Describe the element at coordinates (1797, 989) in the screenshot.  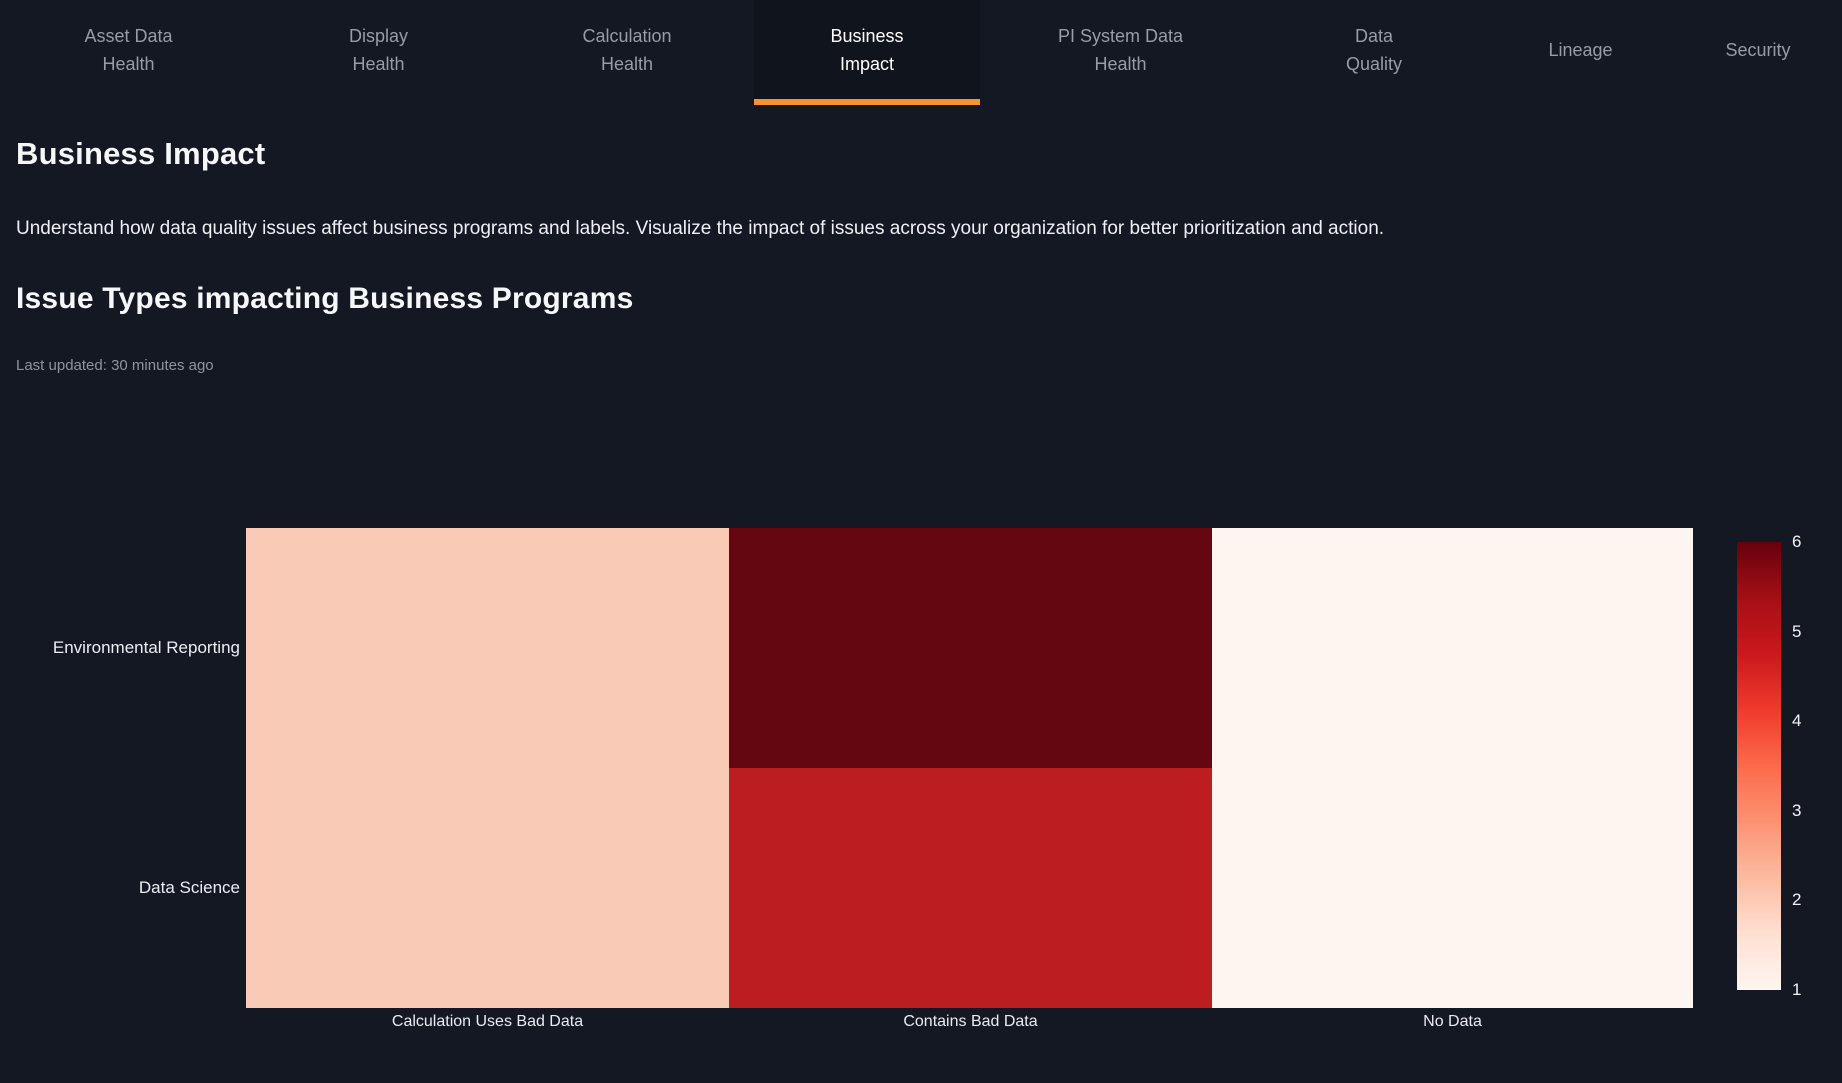
I see `colorbar-tick-label: 1` at that location.